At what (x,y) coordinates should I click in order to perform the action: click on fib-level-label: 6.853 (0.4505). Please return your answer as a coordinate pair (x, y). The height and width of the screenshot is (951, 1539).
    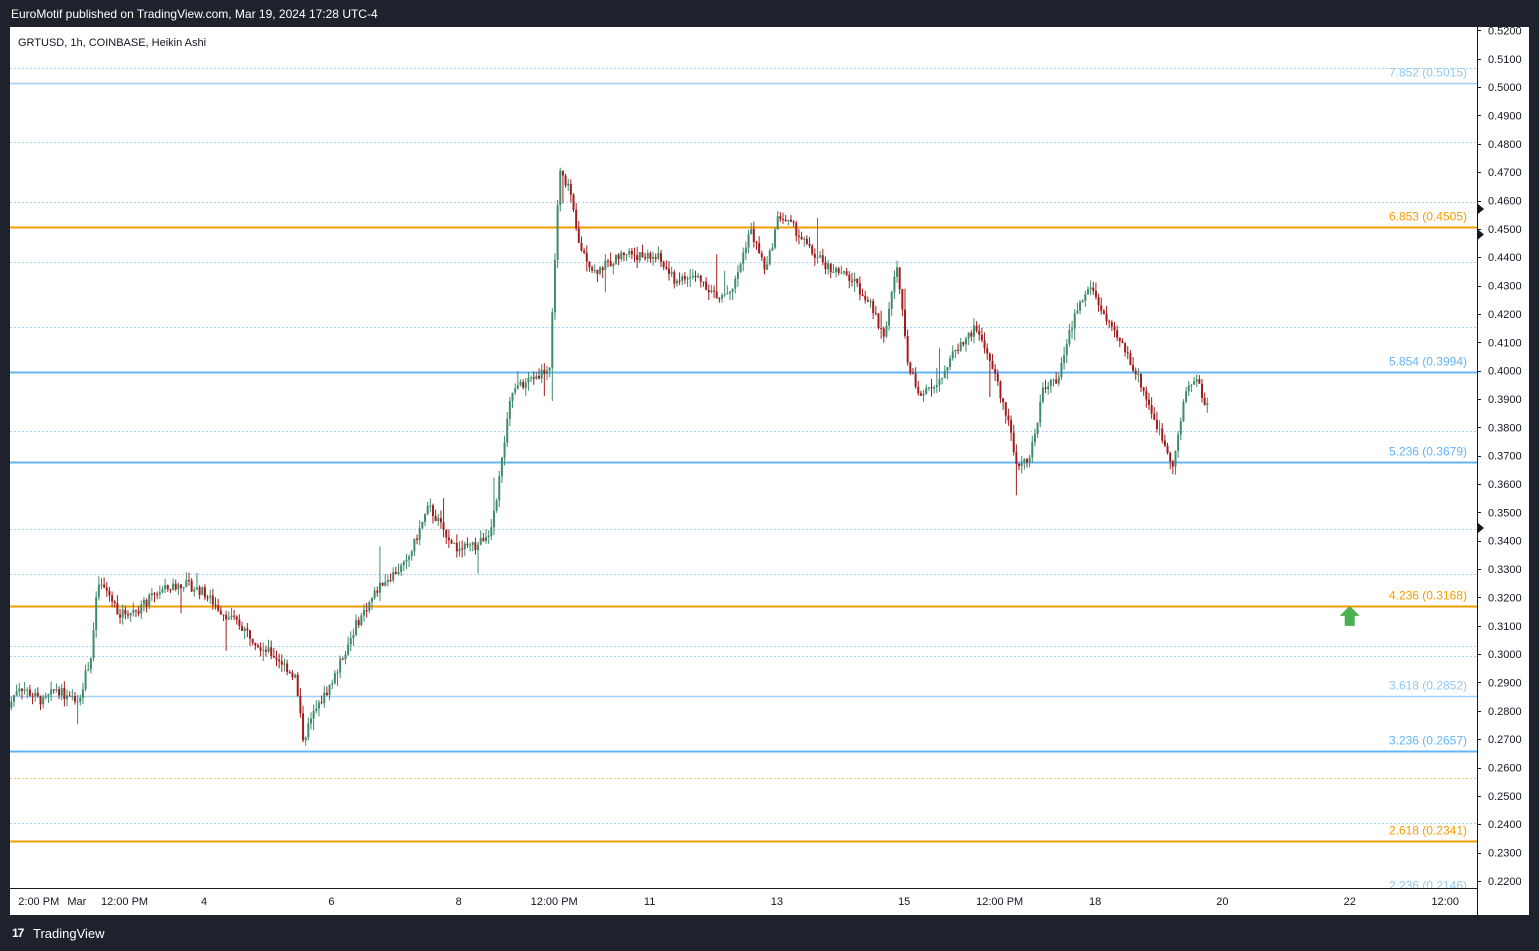
    Looking at the image, I should click on (1428, 217).